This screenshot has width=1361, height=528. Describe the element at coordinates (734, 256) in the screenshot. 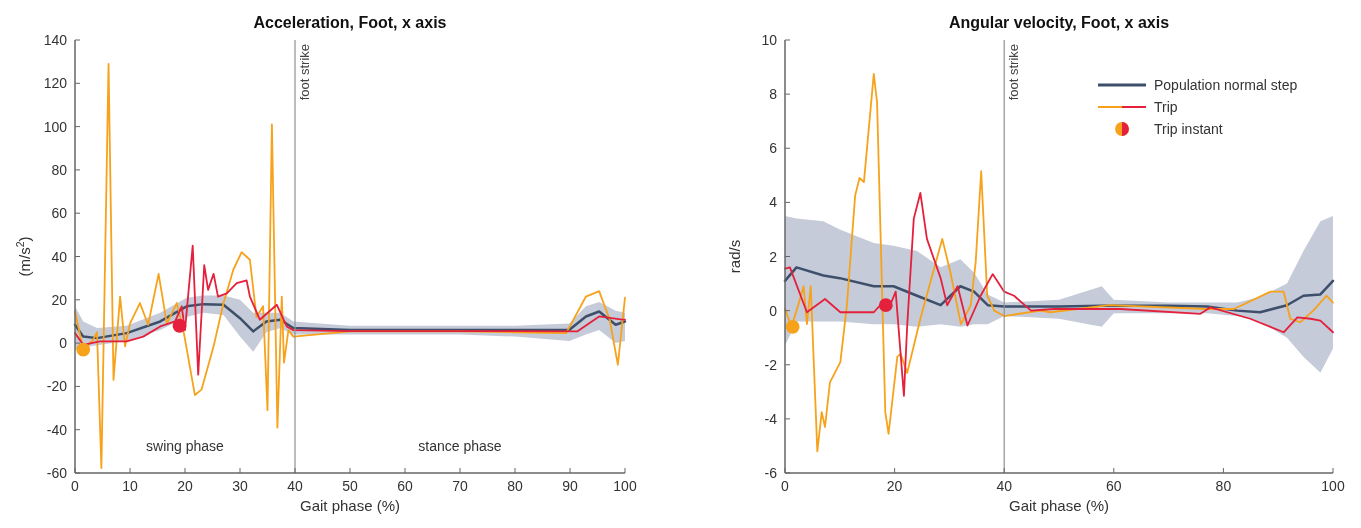

I see `y-axis-title: rad/s` at that location.